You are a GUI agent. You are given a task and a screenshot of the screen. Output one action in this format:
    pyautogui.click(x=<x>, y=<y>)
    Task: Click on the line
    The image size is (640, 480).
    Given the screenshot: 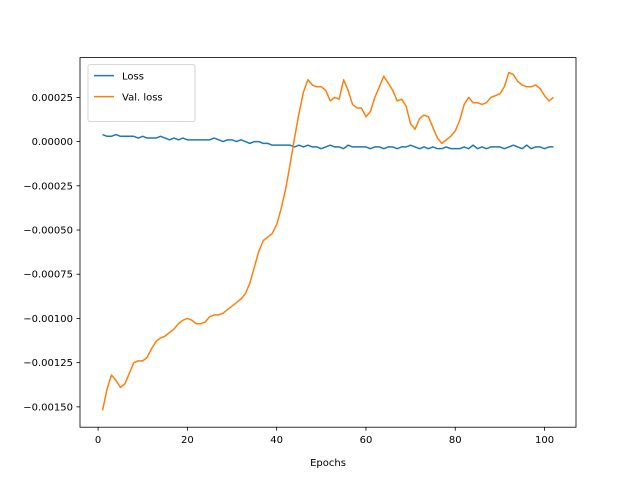 What is the action you would take?
    pyautogui.click(x=328, y=141)
    